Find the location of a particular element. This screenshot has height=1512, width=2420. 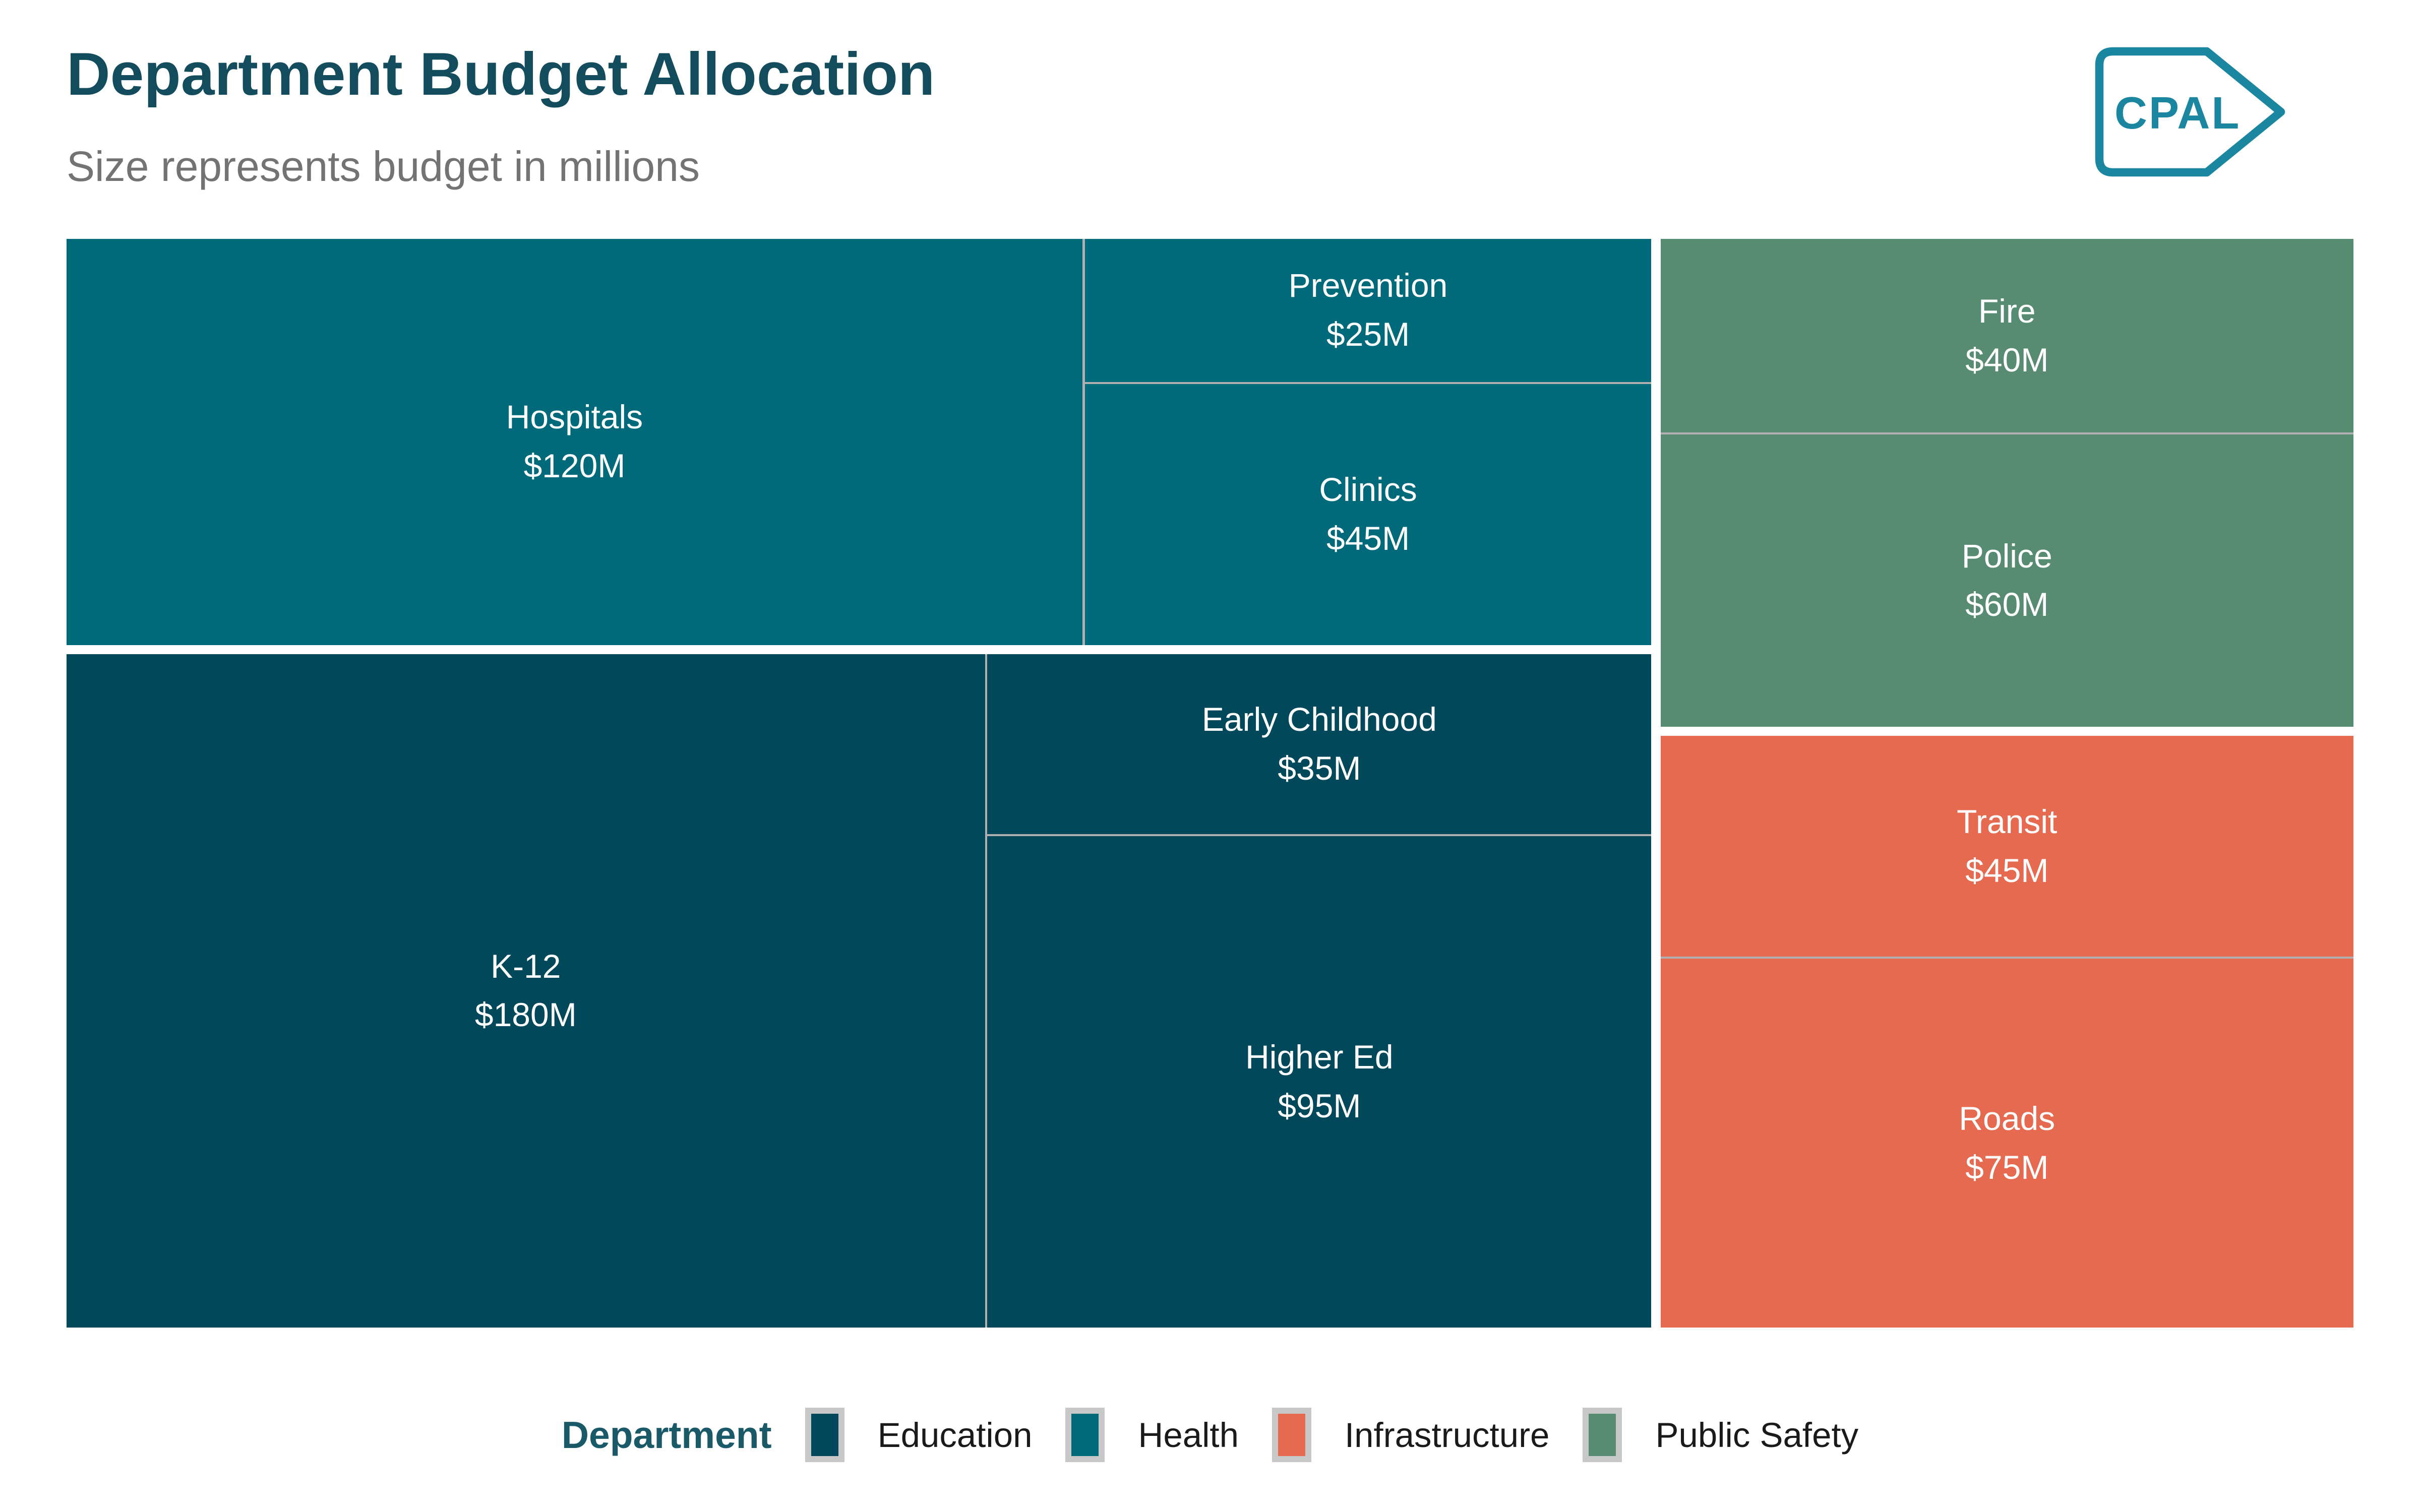

cell-label: Higher Ed is located at coordinates (1319, 1057).